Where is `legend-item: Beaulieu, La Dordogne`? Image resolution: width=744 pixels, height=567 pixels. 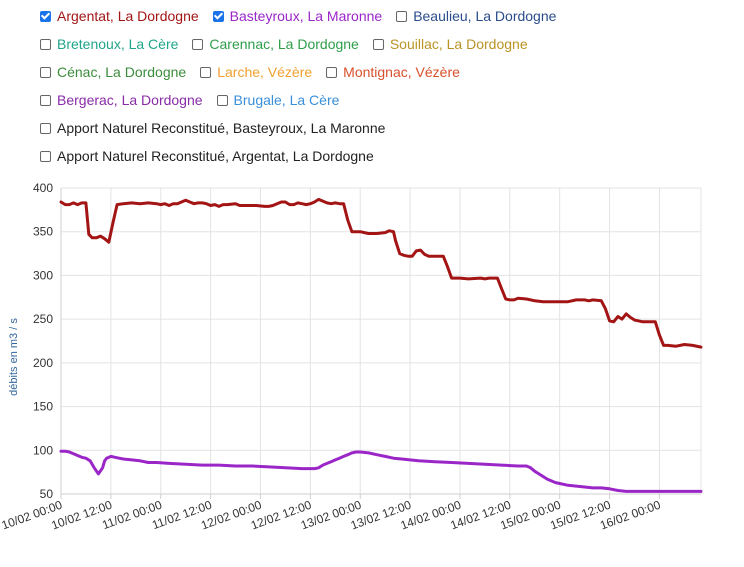 legend-item: Beaulieu, La Dordogne is located at coordinates (476, 16).